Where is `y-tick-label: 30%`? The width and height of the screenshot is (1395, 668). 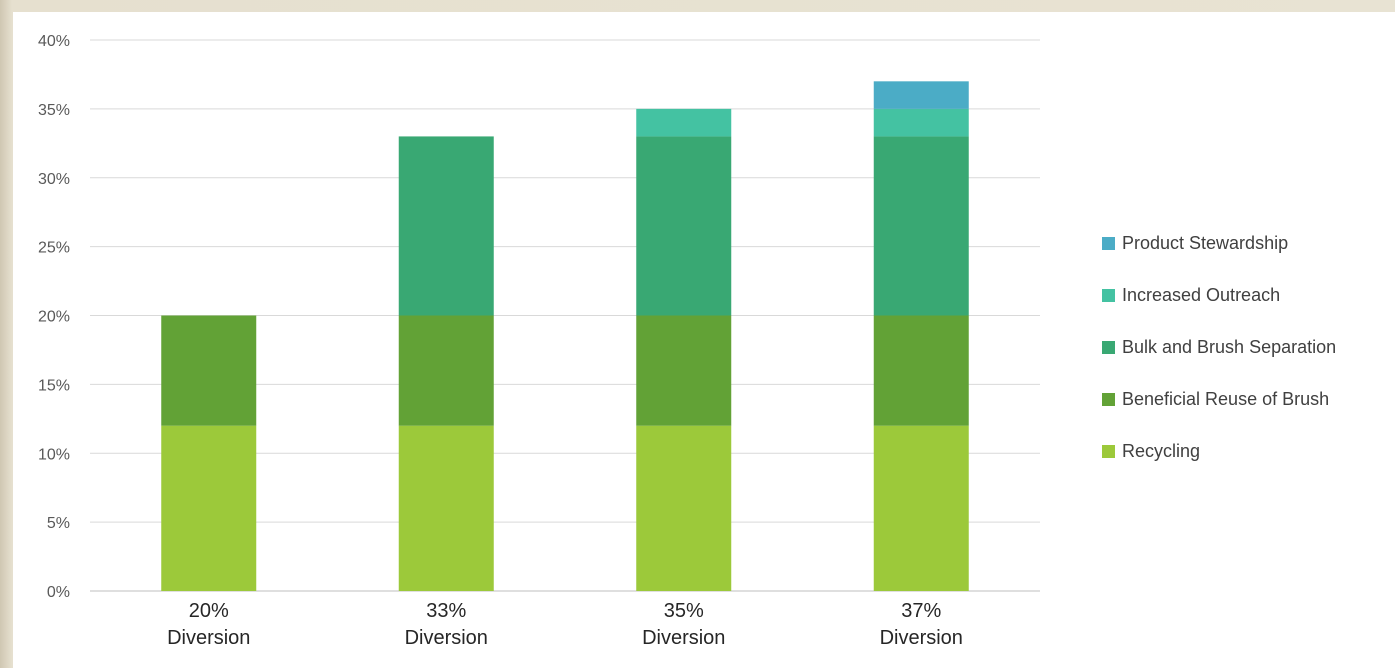 y-tick-label: 30% is located at coordinates (54, 179).